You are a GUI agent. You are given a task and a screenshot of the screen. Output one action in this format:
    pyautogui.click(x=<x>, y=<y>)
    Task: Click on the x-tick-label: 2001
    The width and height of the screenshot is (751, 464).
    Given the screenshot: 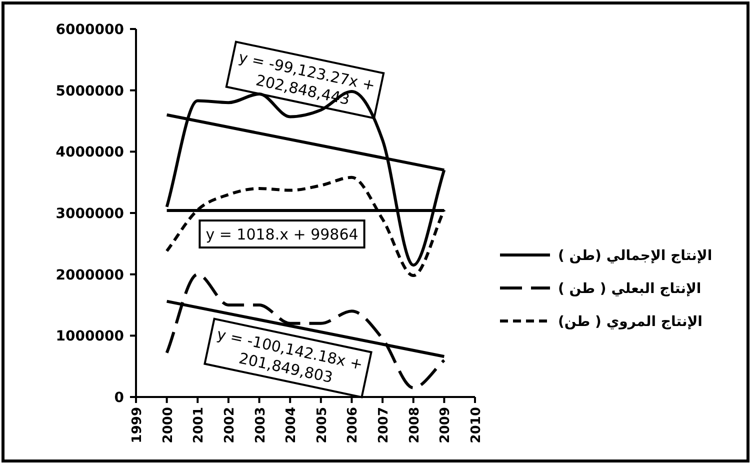 What is the action you would take?
    pyautogui.click(x=199, y=425)
    